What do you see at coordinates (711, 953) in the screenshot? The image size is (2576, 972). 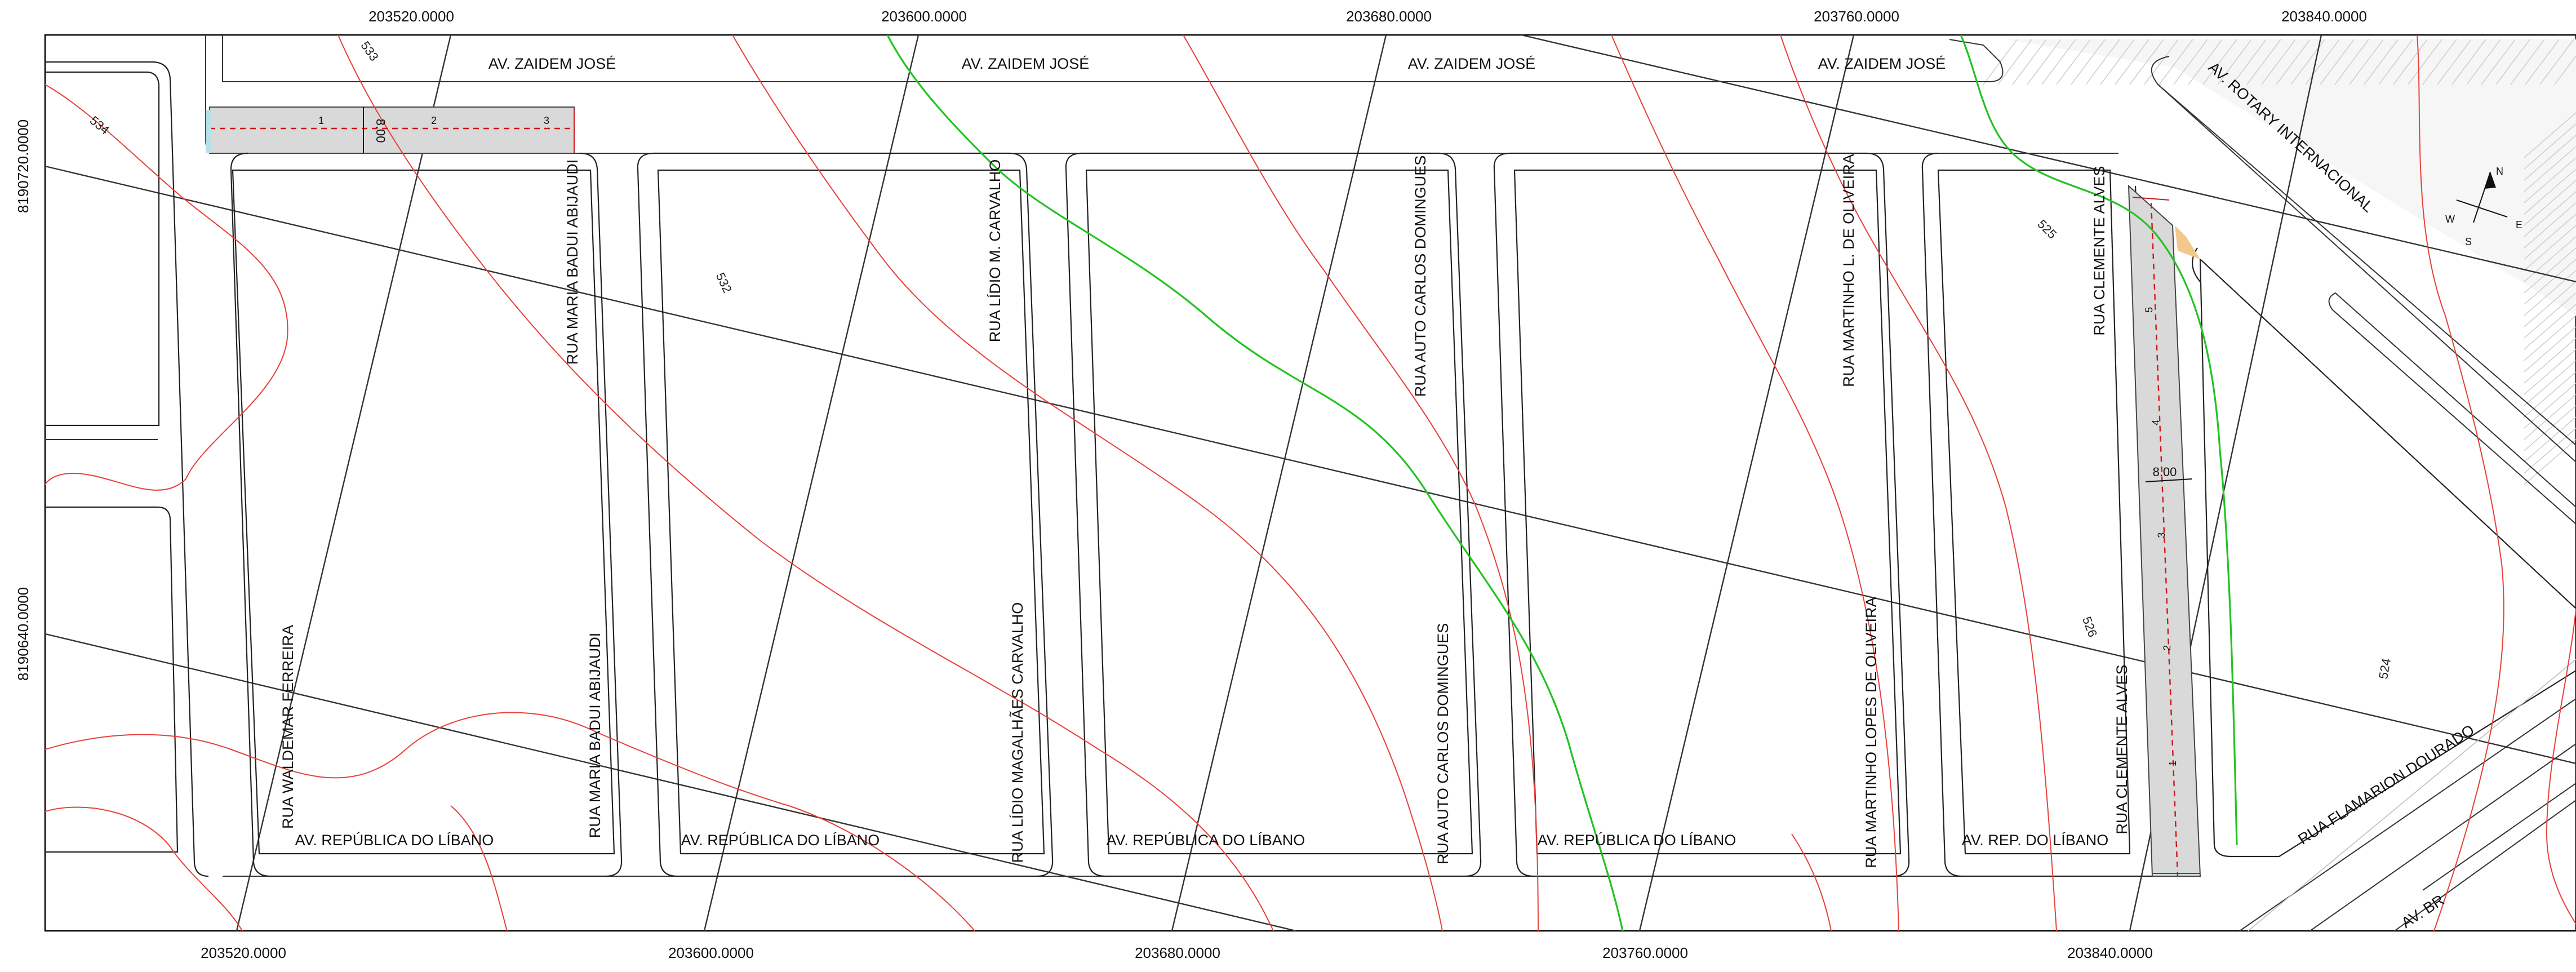 I see `x-label-bottom: 203600.0000` at bounding box center [711, 953].